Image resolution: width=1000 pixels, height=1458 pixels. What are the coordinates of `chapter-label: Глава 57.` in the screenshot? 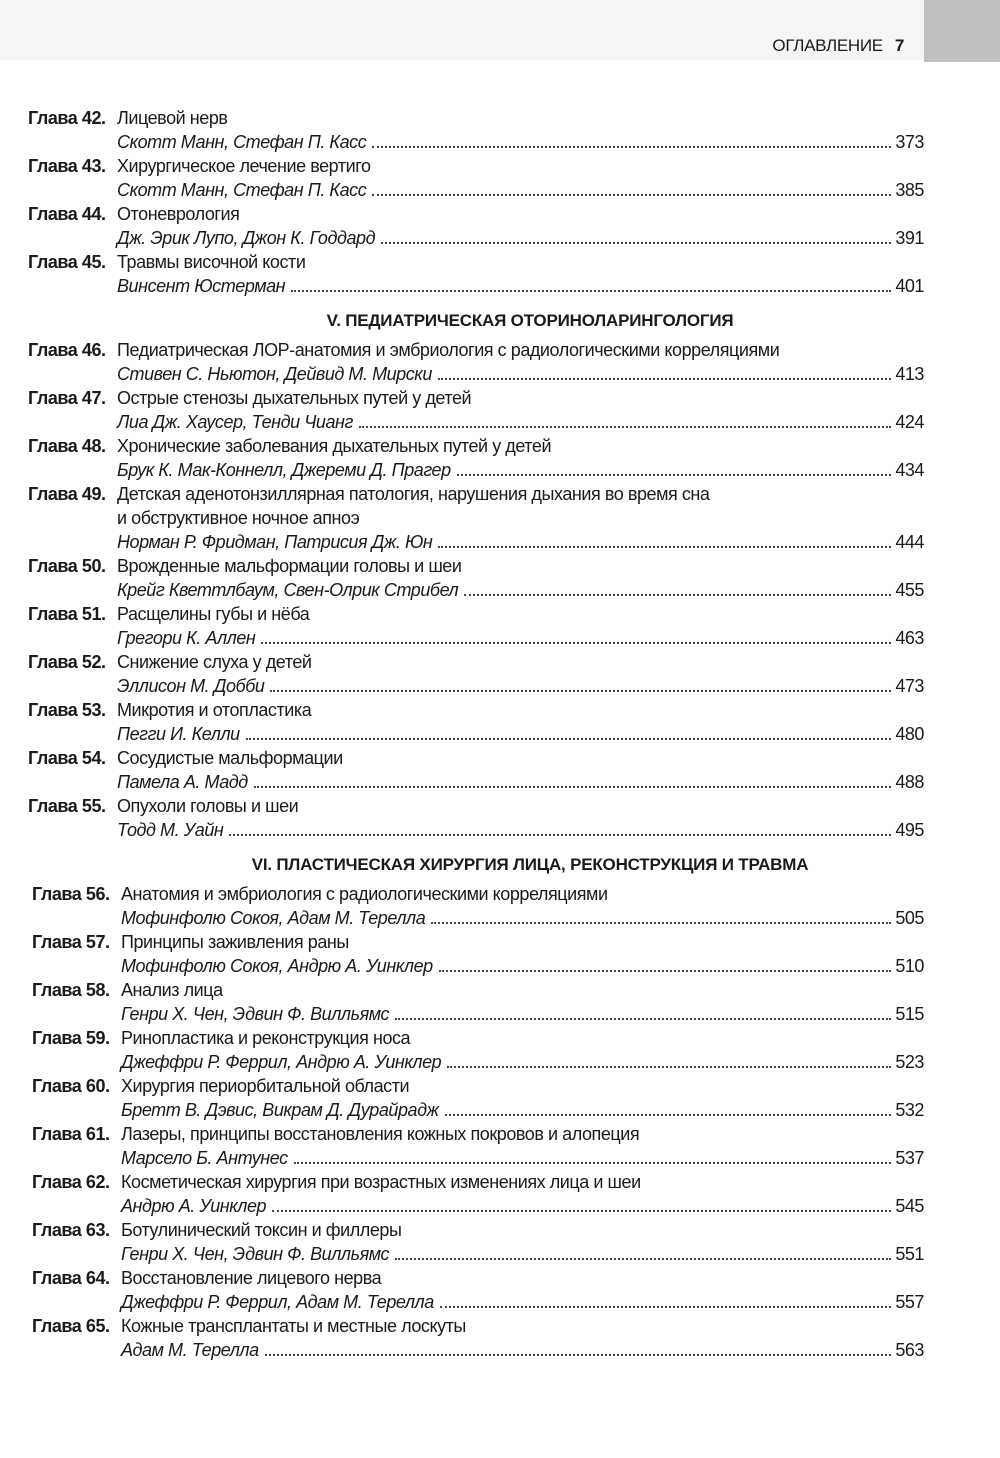 It's located at (71, 942).